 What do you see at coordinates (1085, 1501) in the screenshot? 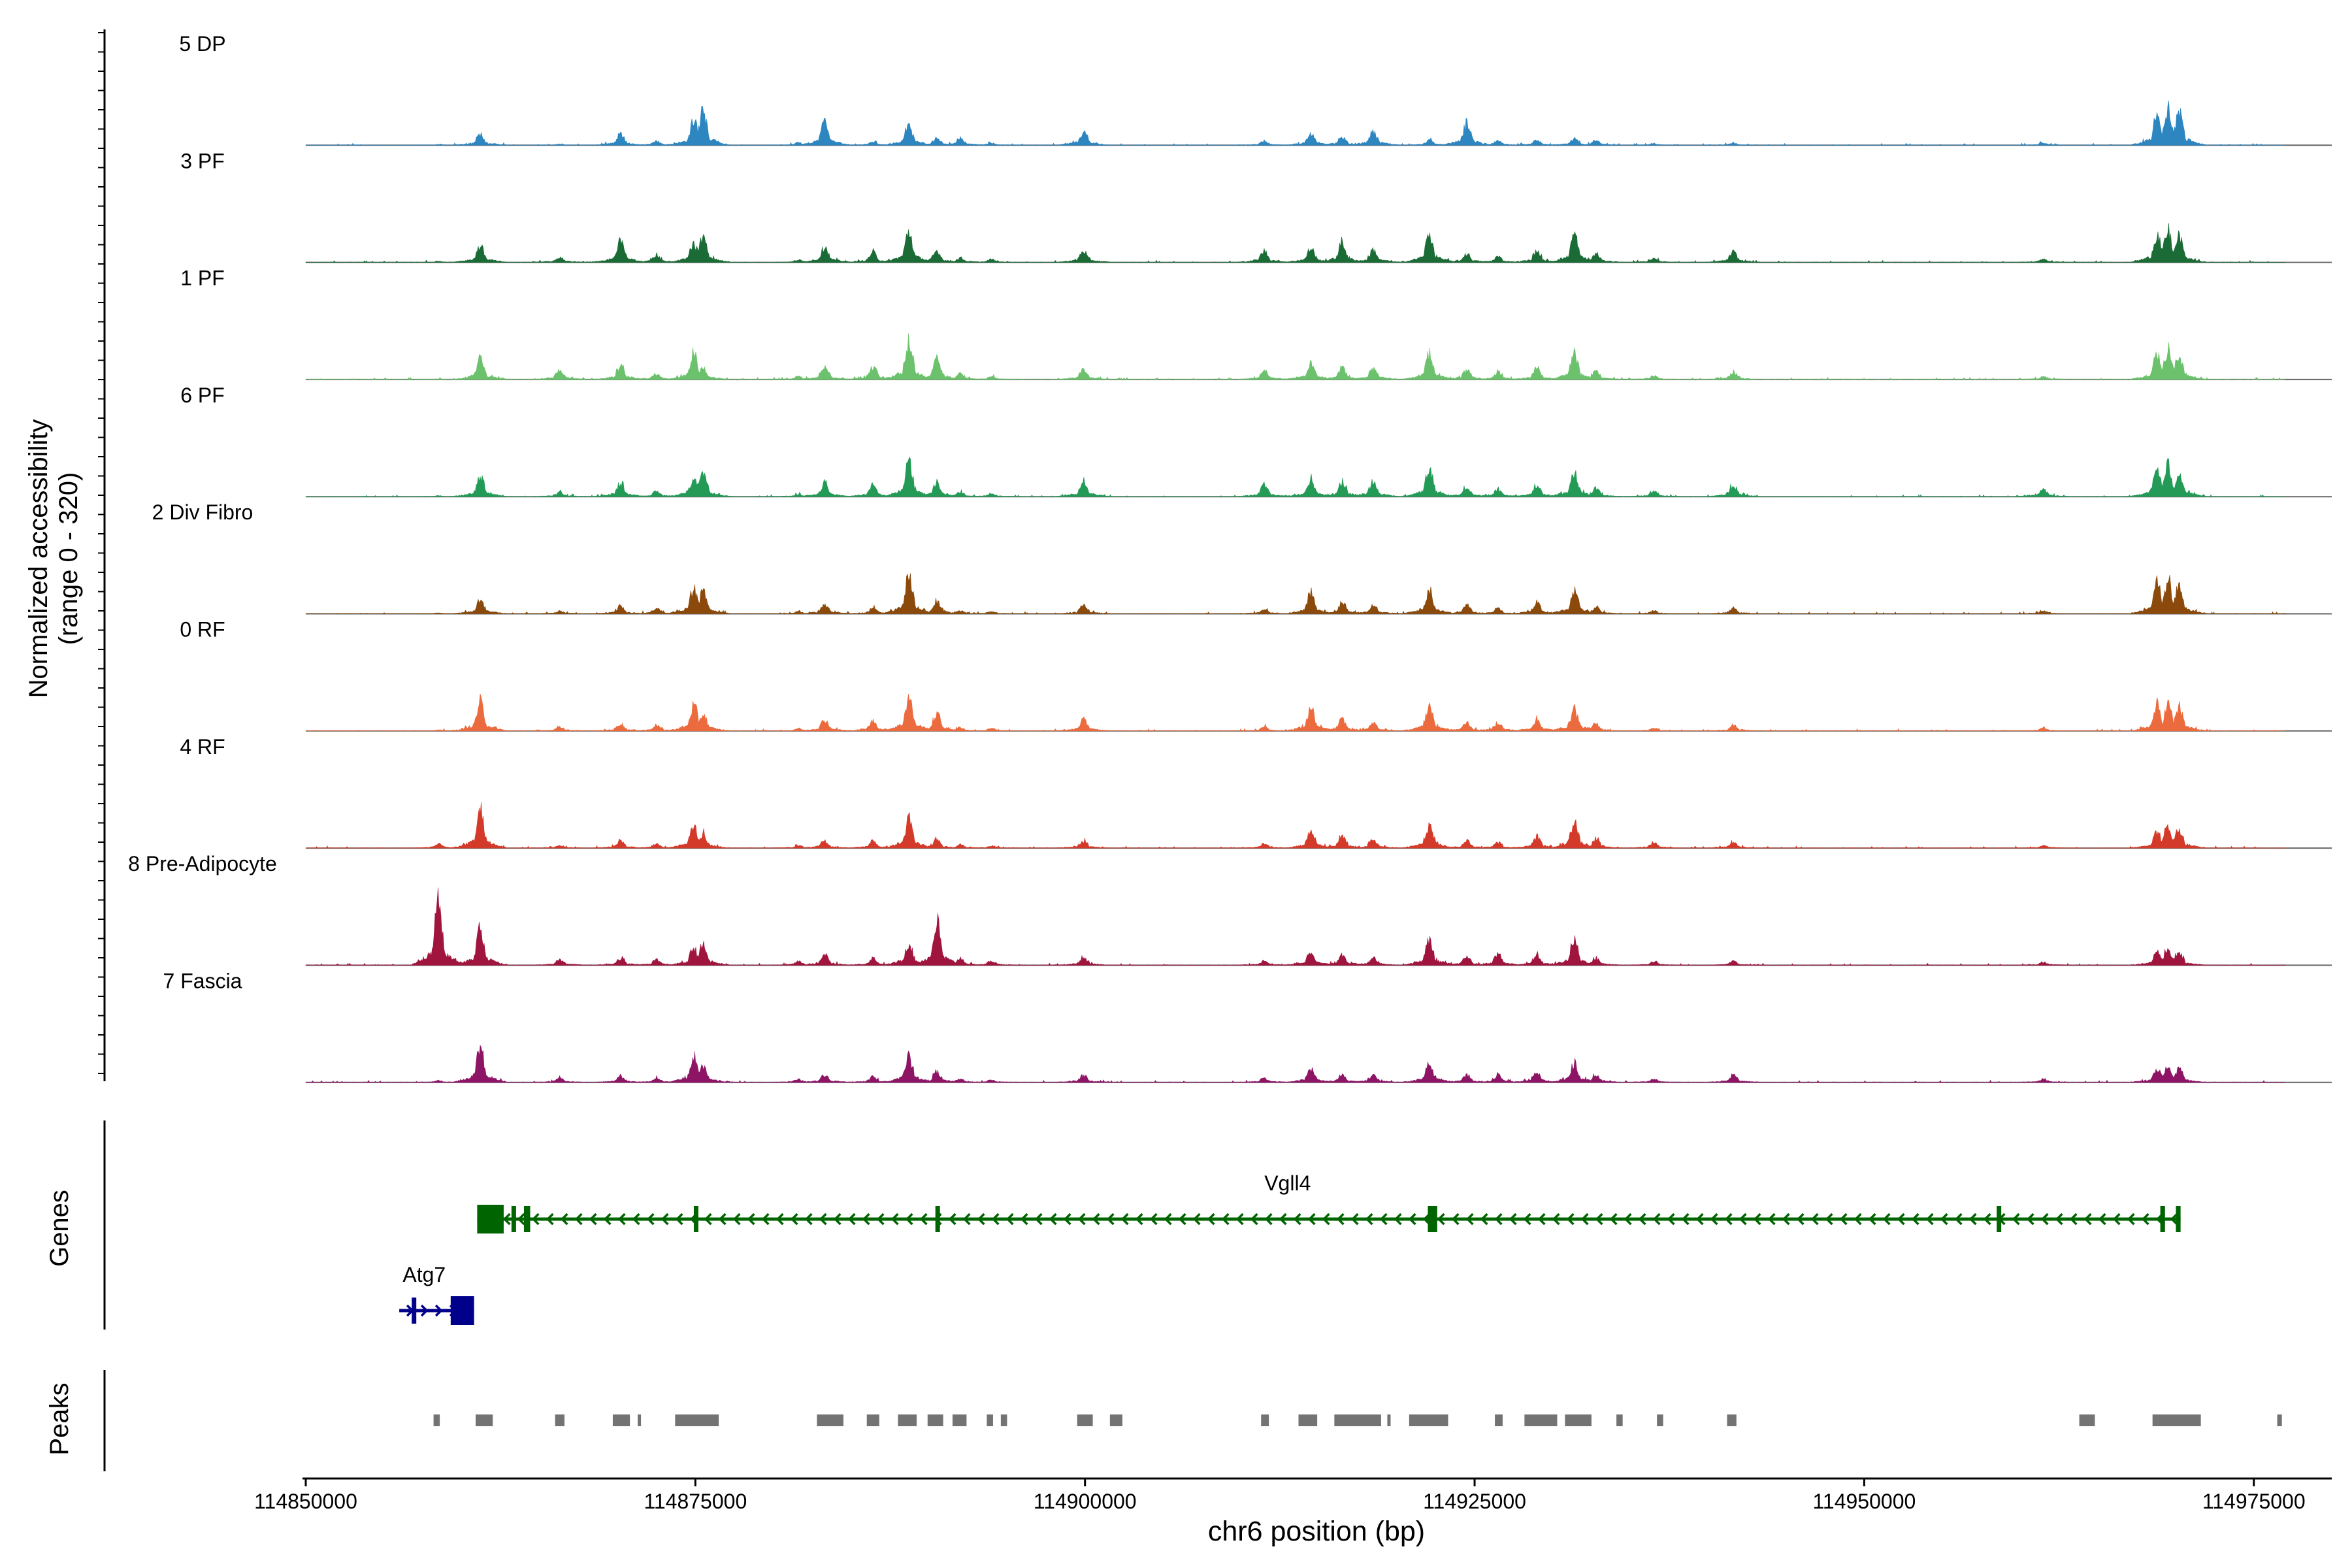
I see `x-tick-label: 114900000` at bounding box center [1085, 1501].